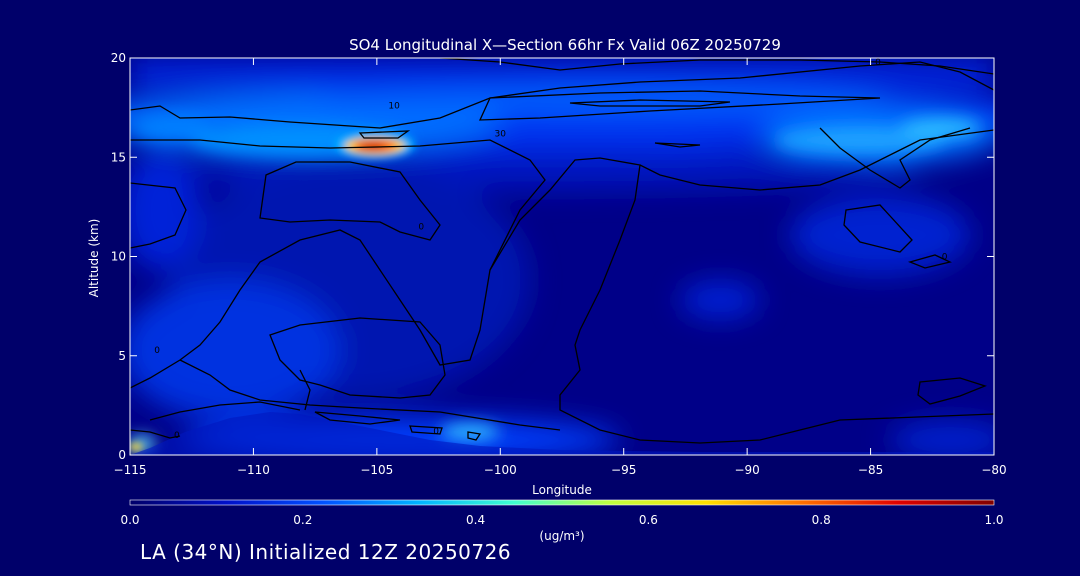 The height and width of the screenshot is (576, 1080). I want to click on x-tick-label: −110, so click(253, 470).